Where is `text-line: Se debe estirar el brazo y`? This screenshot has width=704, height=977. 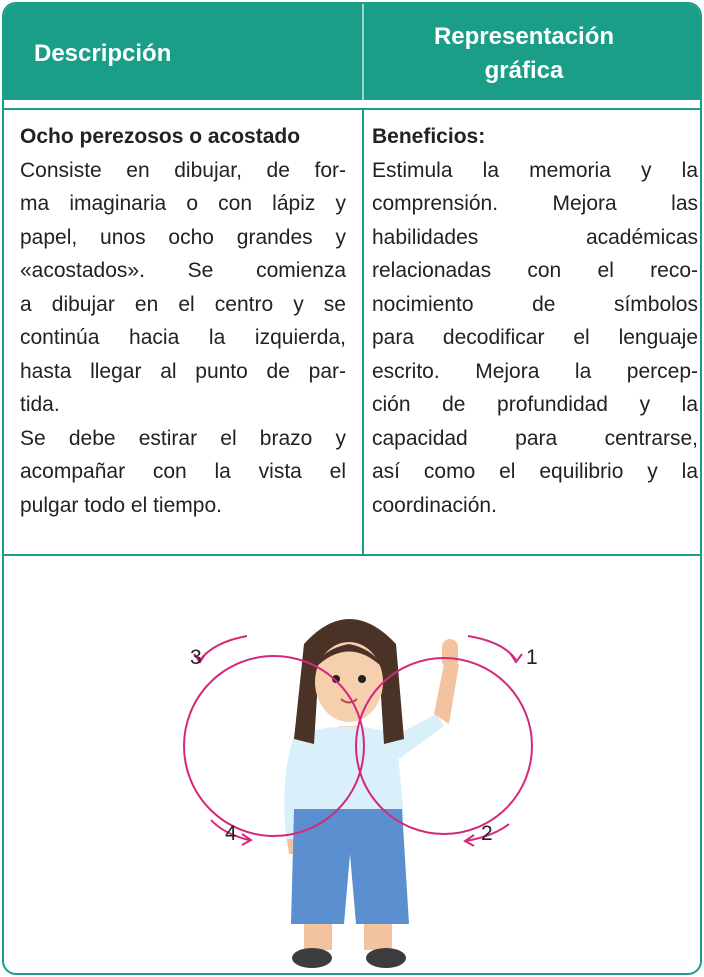
text-line: Se debe estirar el brazo y is located at coordinates (183, 438).